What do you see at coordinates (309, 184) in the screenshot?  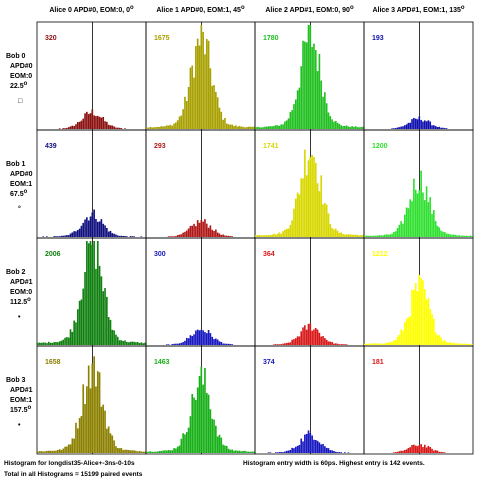 I see `cell-r1-c2: 1741` at bounding box center [309, 184].